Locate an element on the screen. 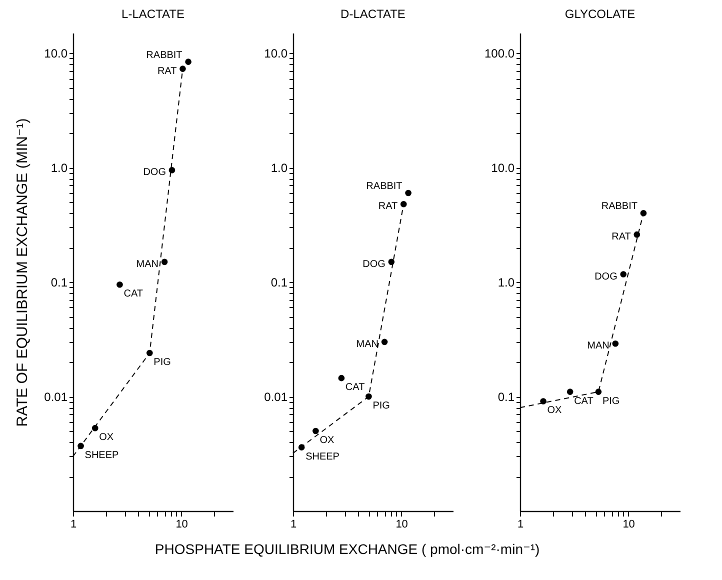 This screenshot has height=580, width=722. chart-title: GLYCOLATE is located at coordinates (600, 14).